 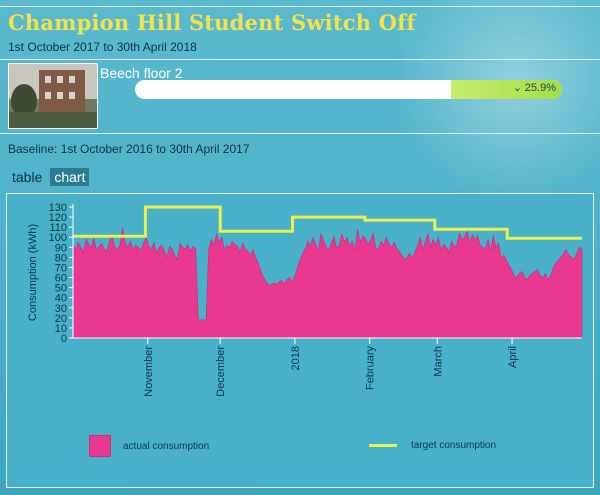 I want to click on y-tick-label: 30, so click(x=61, y=309).